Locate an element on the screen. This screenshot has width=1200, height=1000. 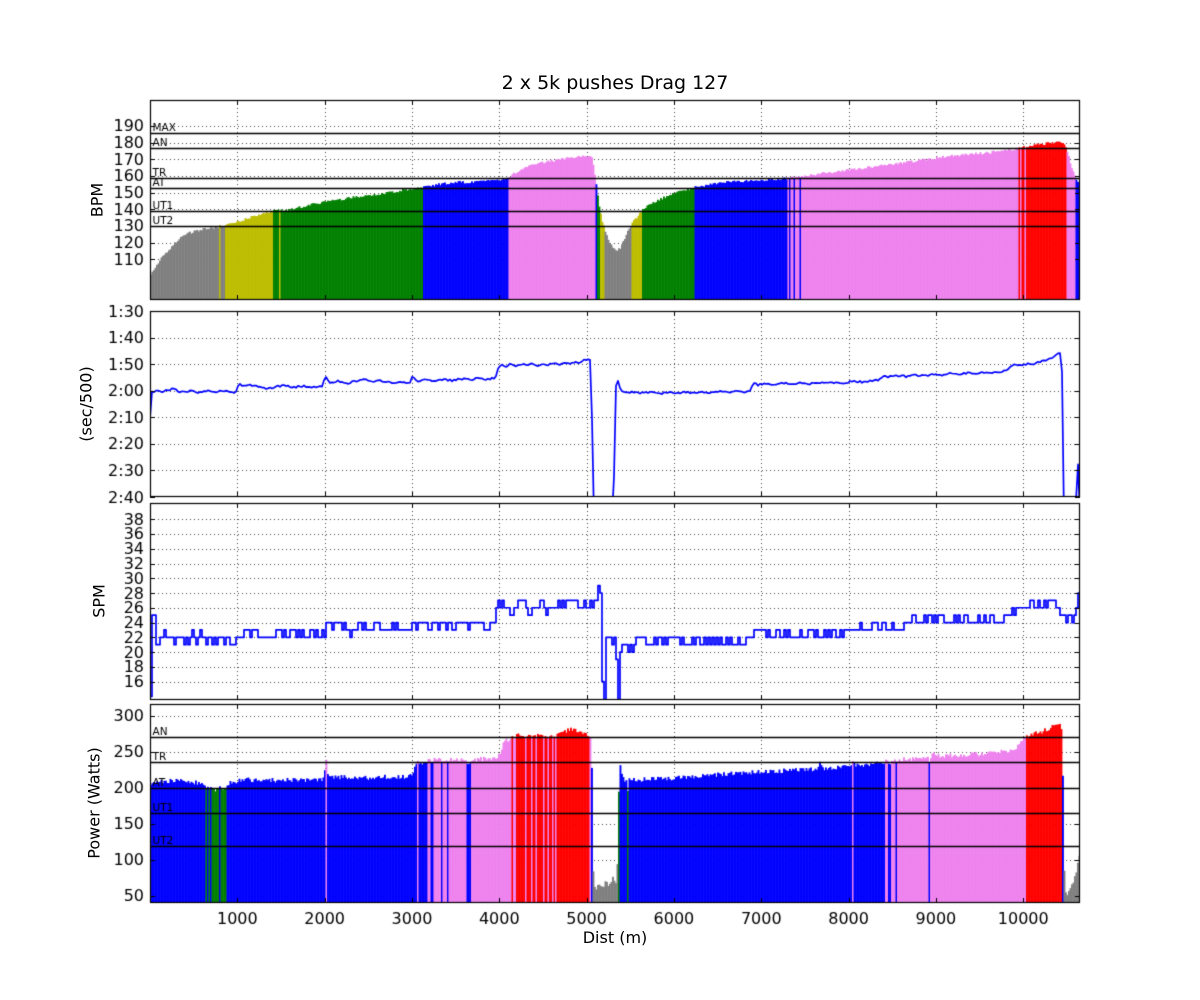
x-axis-label: Dist (m) is located at coordinates (615, 937).